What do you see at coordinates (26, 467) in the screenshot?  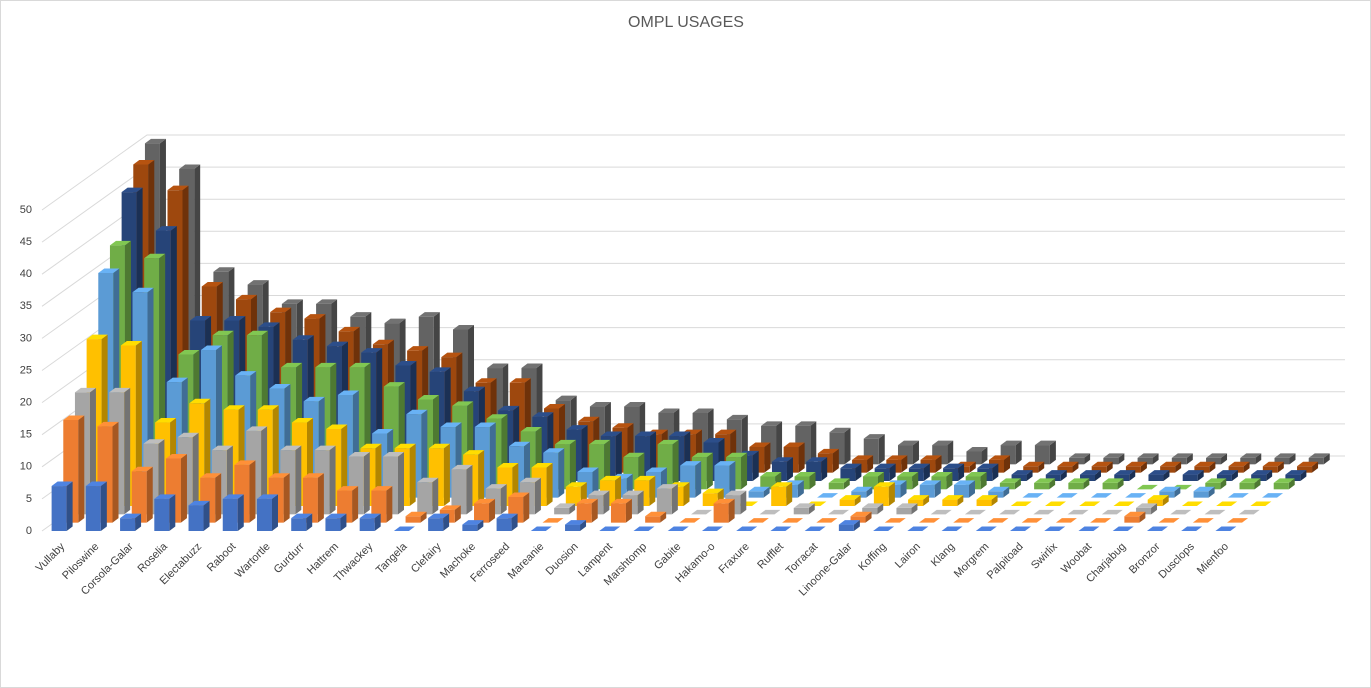 I see `y-tick-label: 10` at bounding box center [26, 467].